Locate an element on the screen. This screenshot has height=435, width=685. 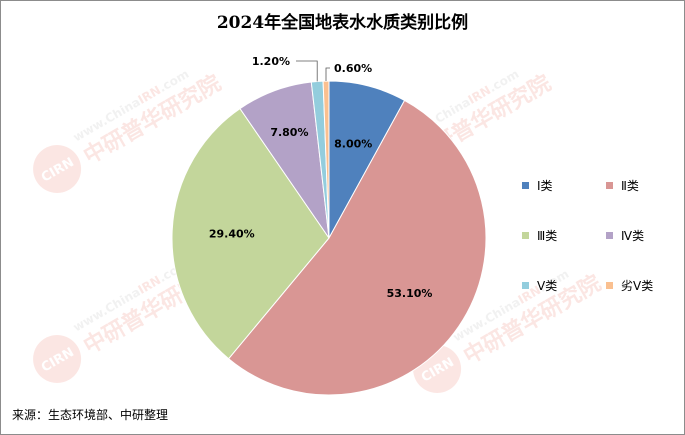
data-label: 53.10% is located at coordinates (410, 293).